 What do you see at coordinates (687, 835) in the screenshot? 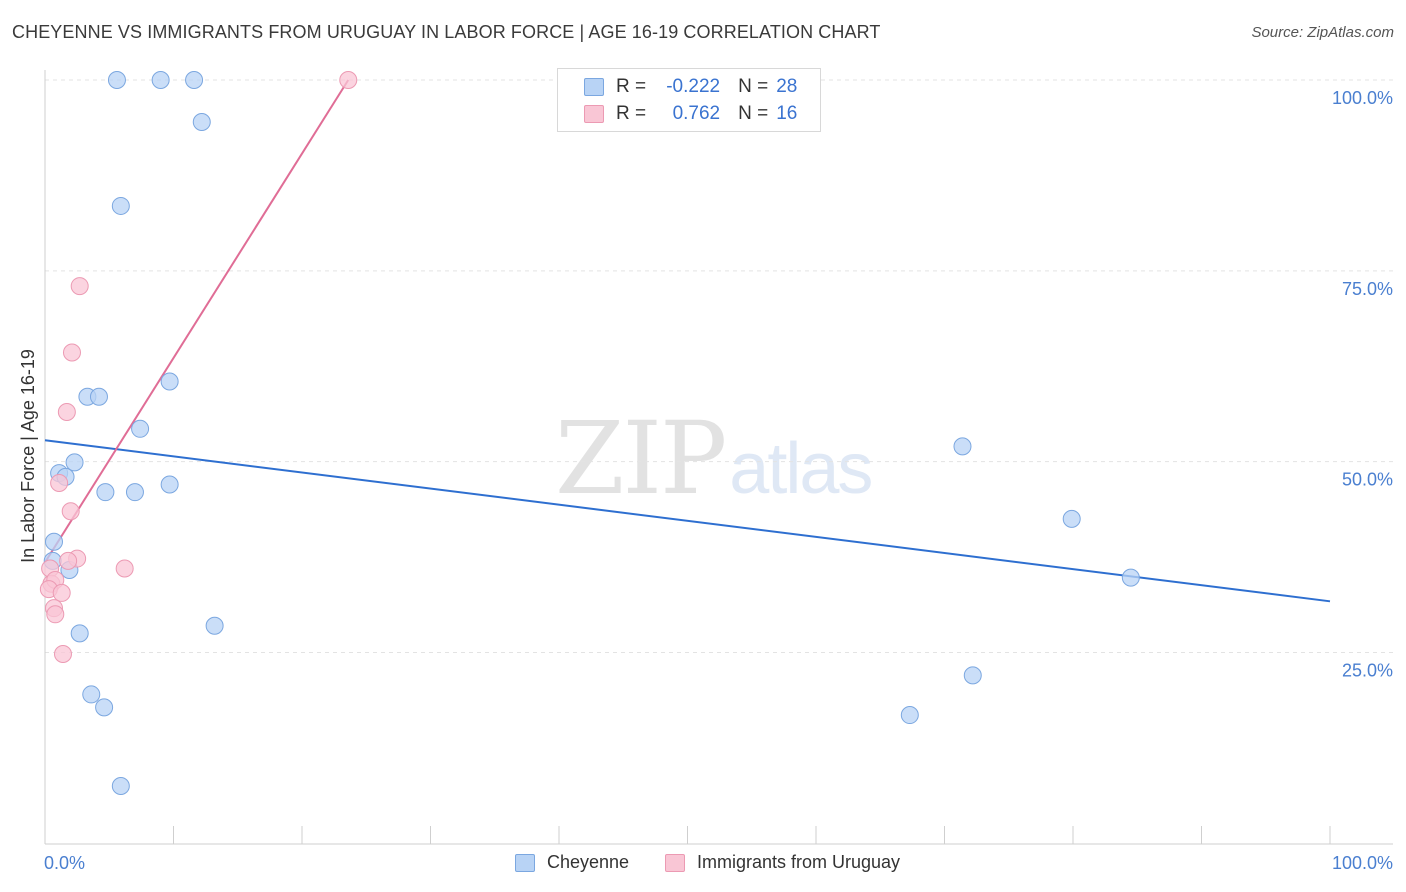
I see `x-axis-ticks` at bounding box center [687, 835].